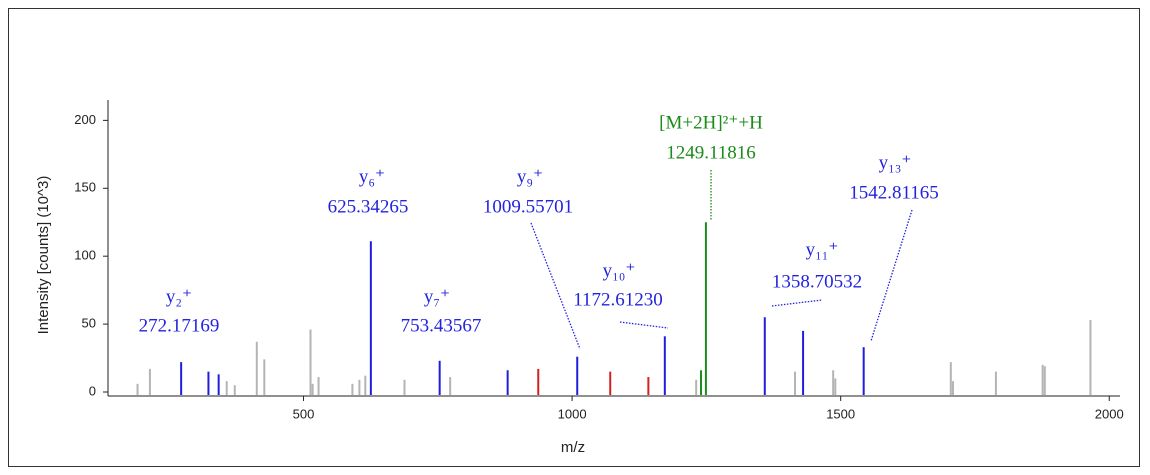 This screenshot has height=475, width=1150. Describe the element at coordinates (89, 323) in the screenshot. I see `y-tick-label: 50` at that location.